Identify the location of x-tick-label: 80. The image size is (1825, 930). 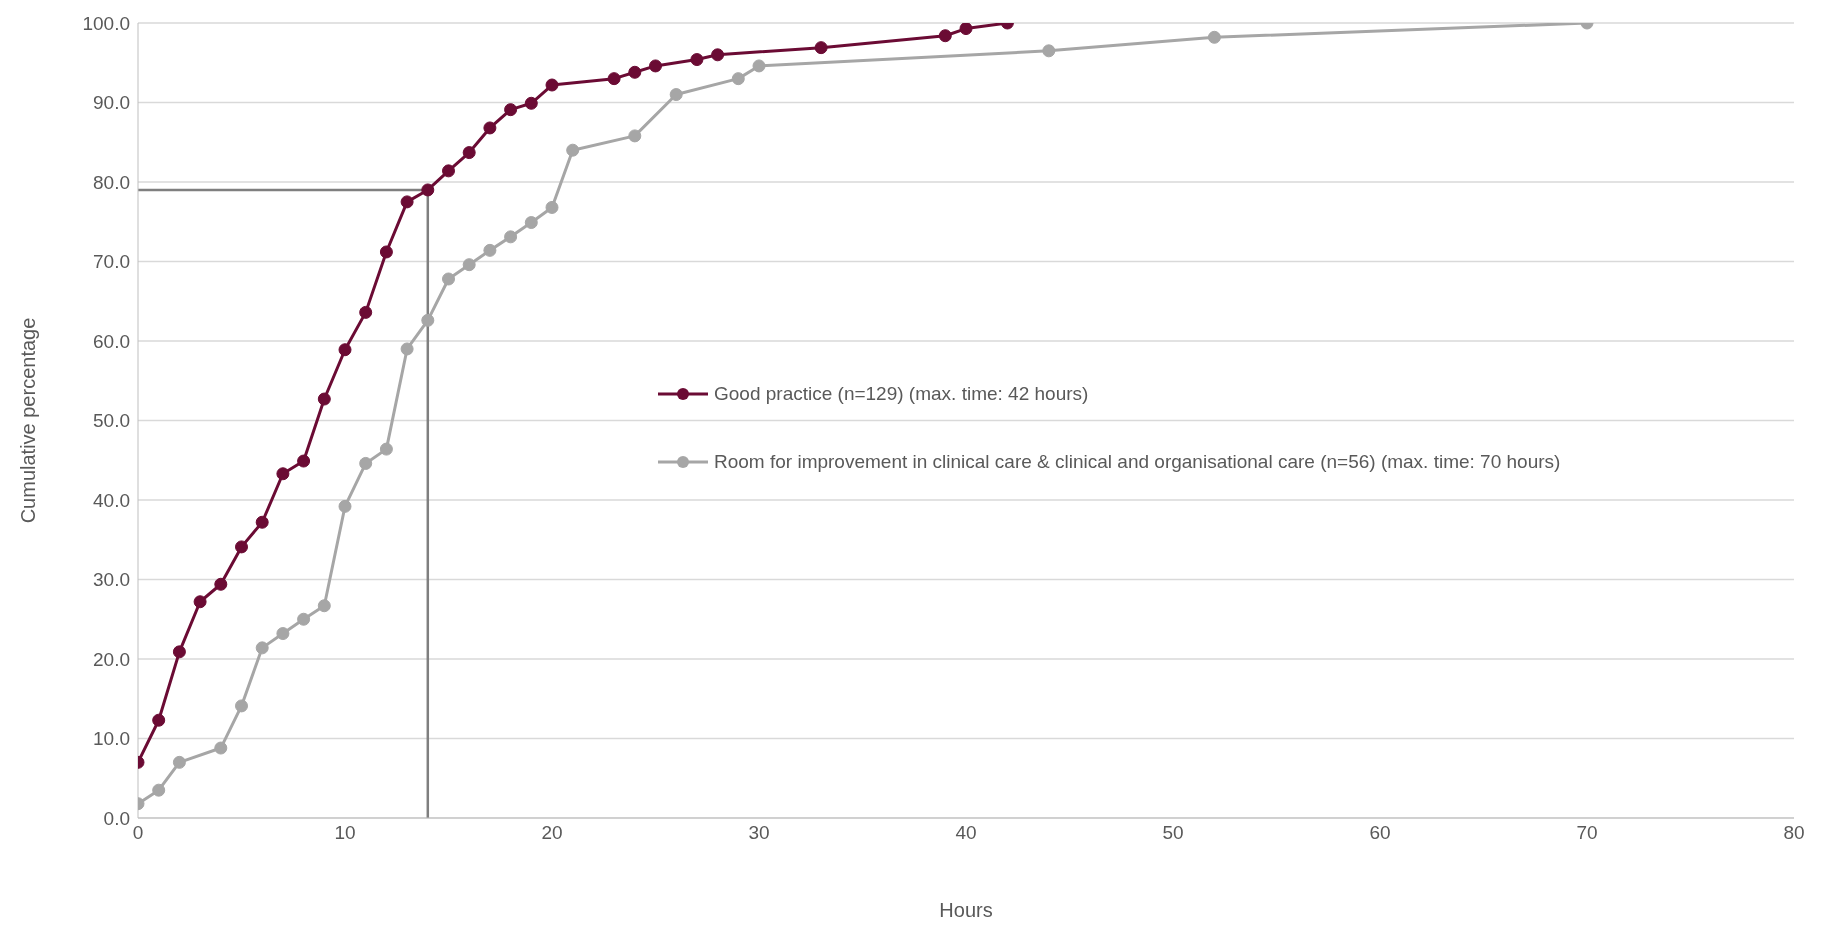
(1794, 833).